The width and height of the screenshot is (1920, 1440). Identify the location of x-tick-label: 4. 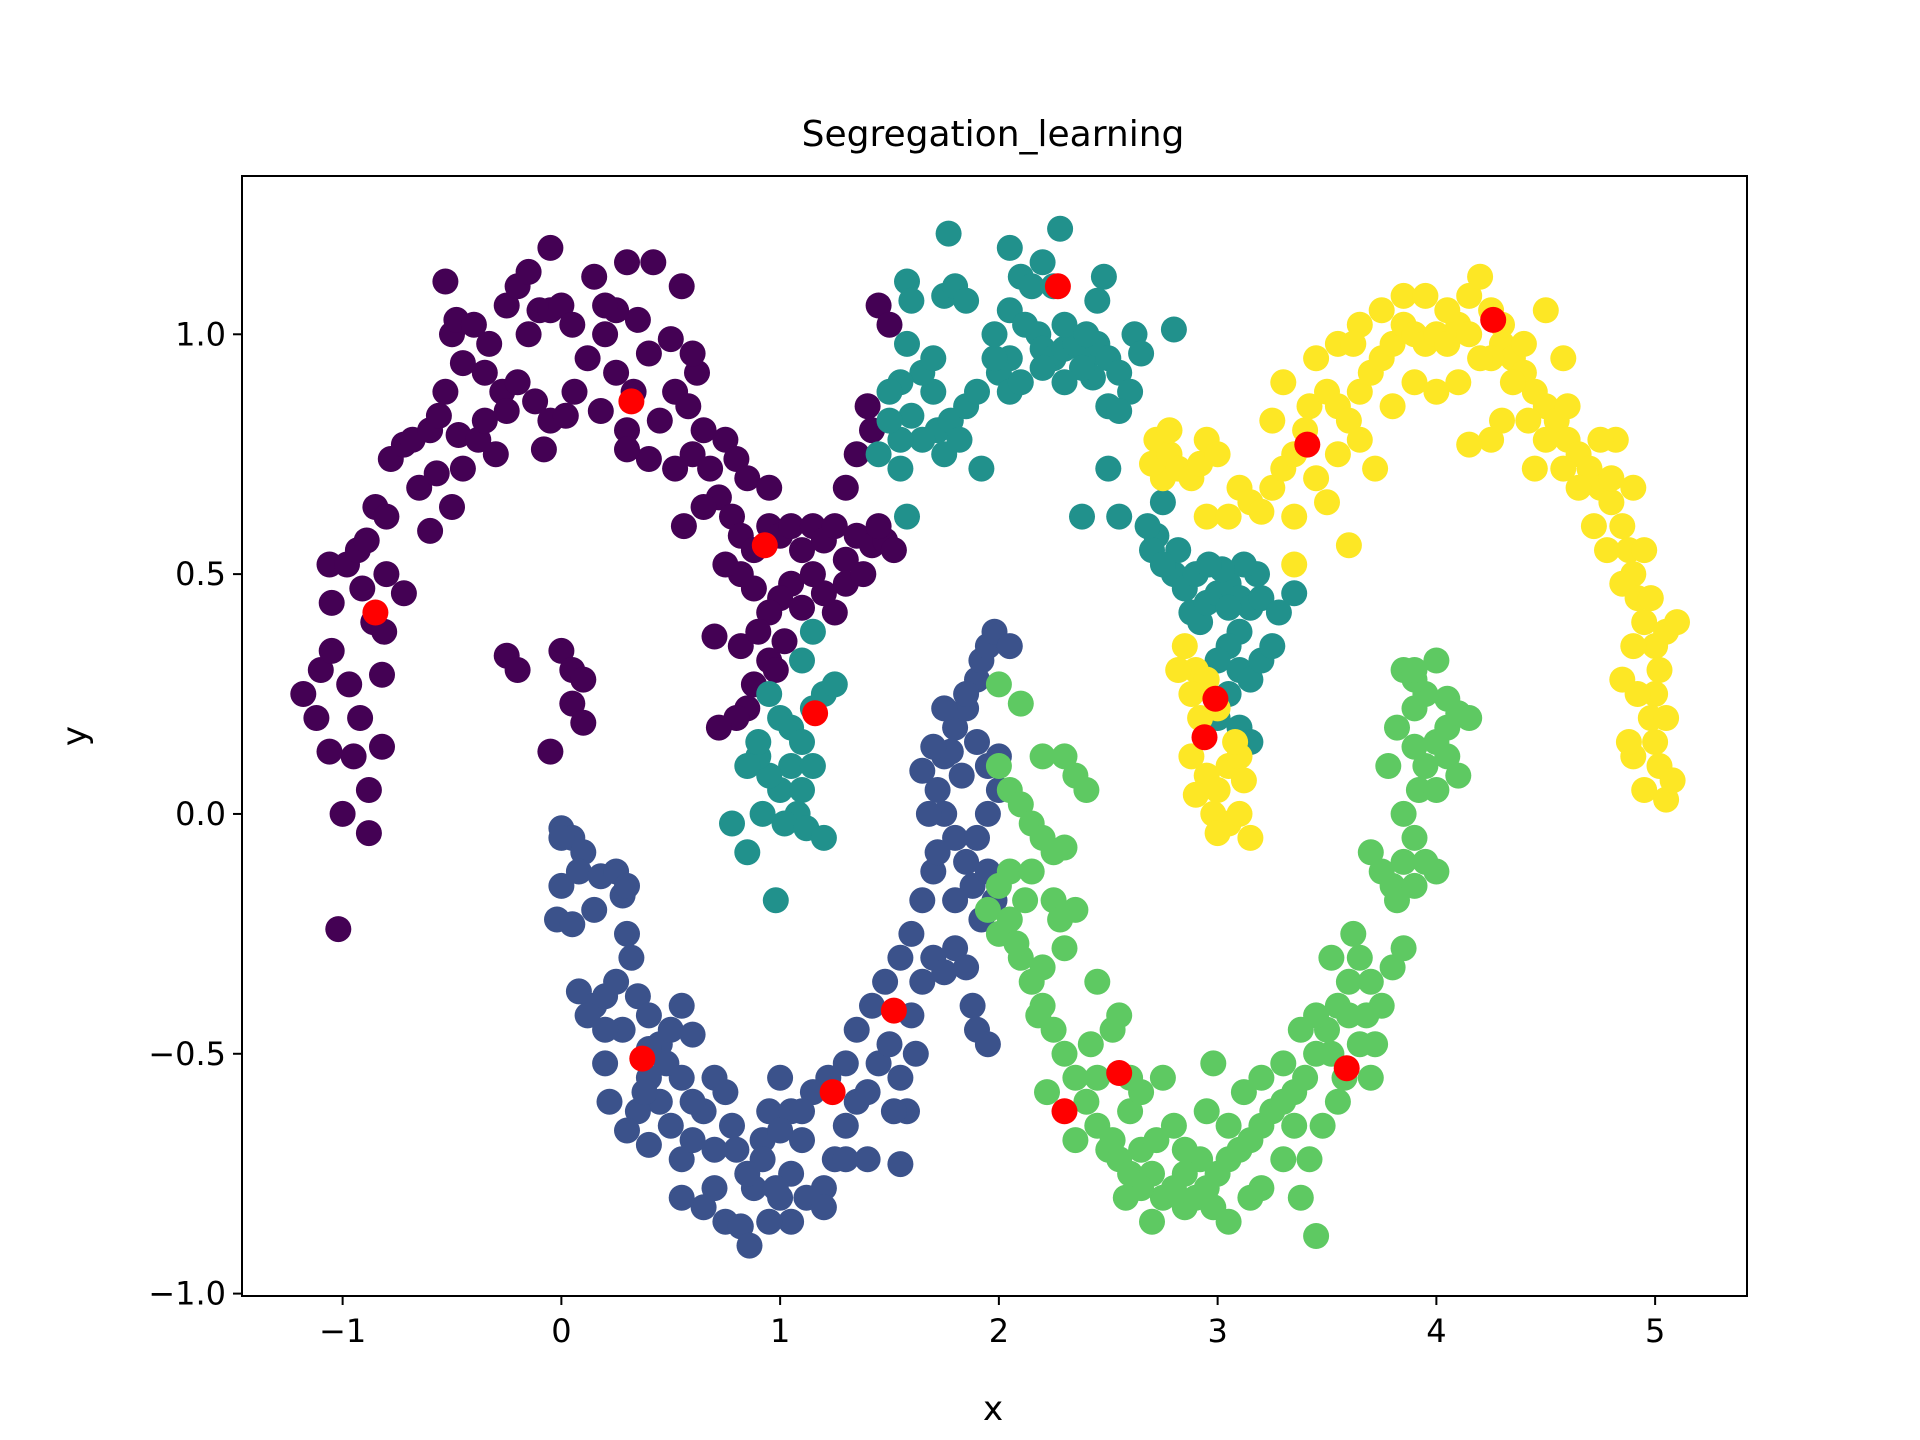
(1436, 1331).